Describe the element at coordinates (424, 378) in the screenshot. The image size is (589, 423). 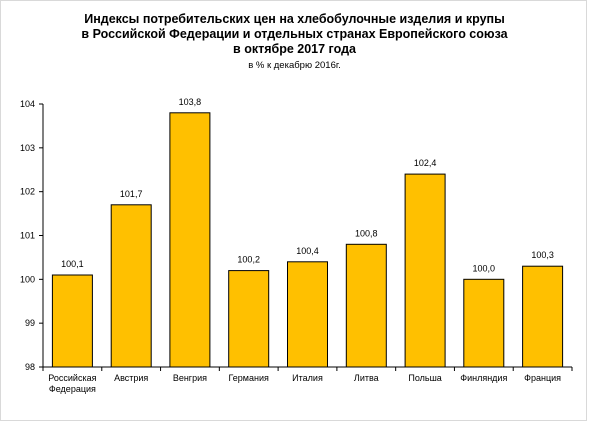
I see `x-tick-label: Польша` at that location.